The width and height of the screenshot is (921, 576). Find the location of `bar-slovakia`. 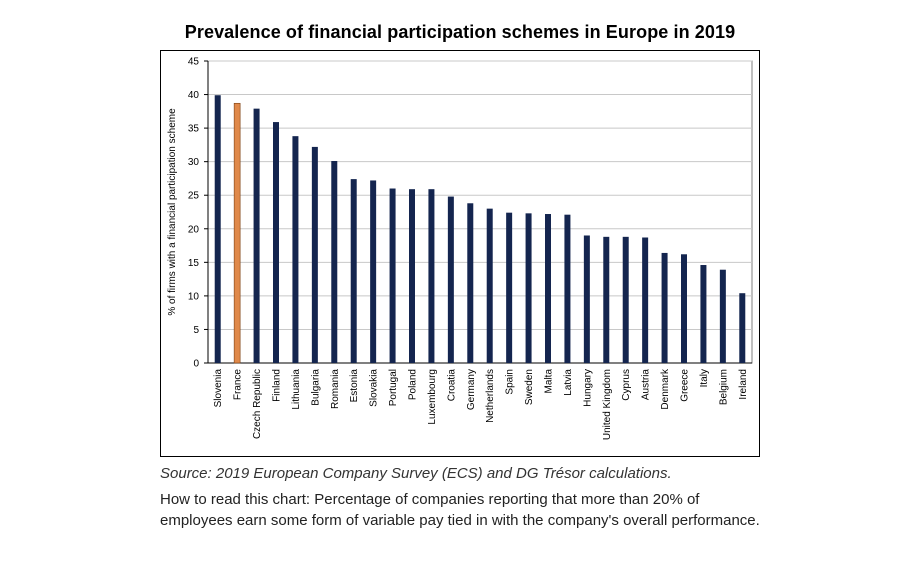

bar-slovakia is located at coordinates (373, 271).